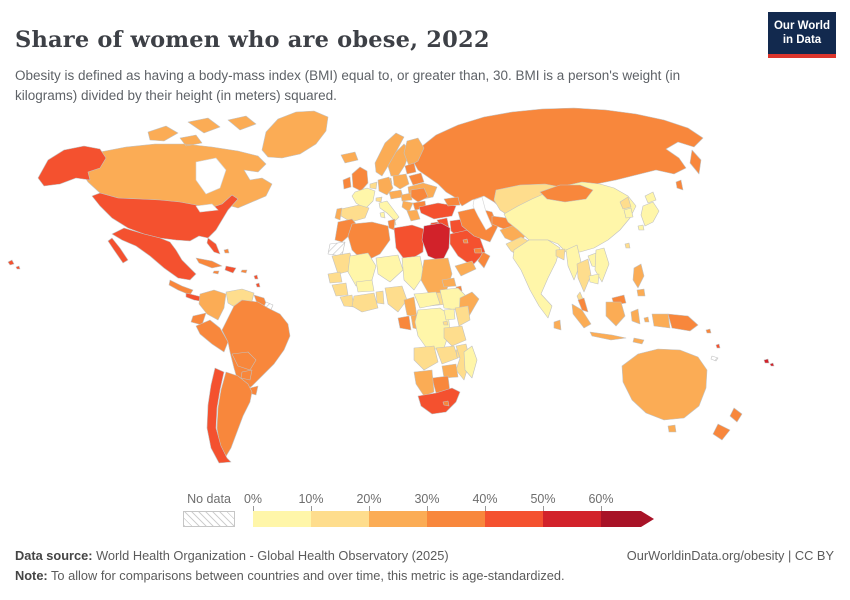 The image size is (850, 600). I want to click on uae-qatar-region, so click(478, 250).